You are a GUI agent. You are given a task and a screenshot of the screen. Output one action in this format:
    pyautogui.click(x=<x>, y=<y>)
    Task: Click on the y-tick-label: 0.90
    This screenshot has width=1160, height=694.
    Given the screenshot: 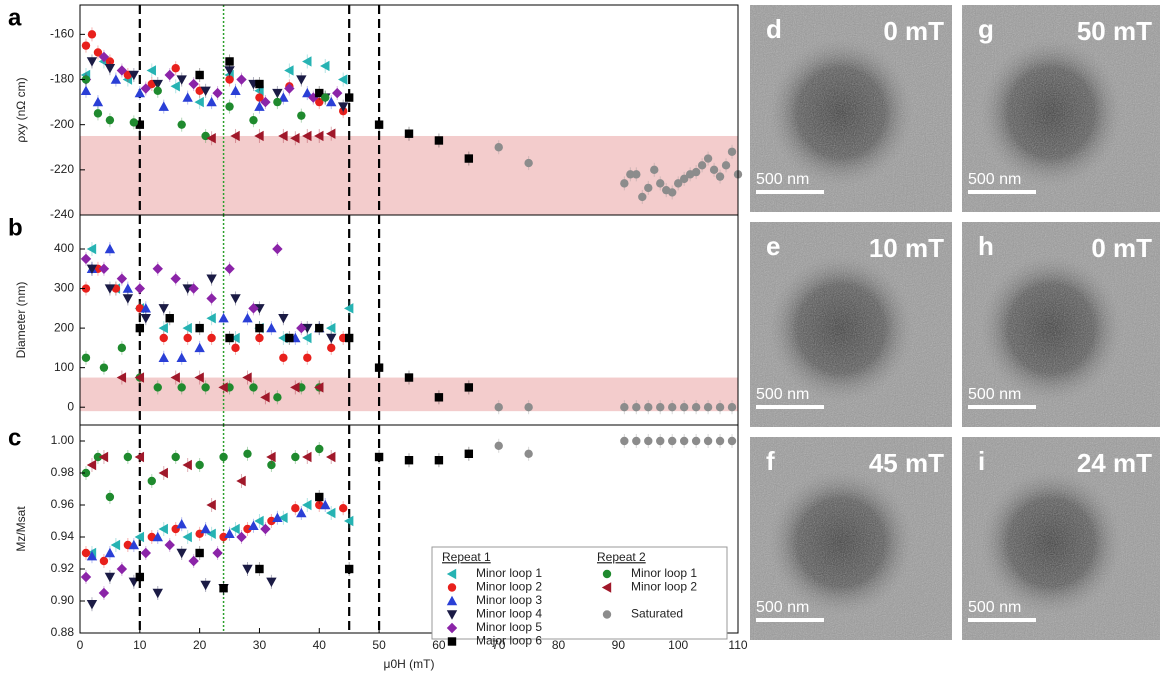 What is the action you would take?
    pyautogui.click(x=63, y=600)
    